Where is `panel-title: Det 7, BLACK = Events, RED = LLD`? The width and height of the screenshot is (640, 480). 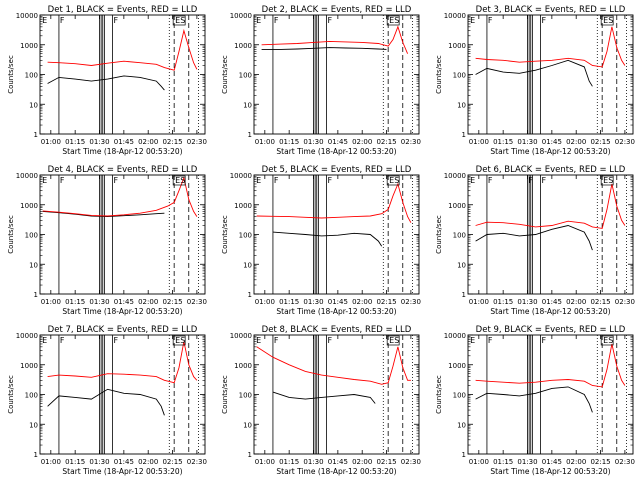 panel-title: Det 7, BLACK = Events, RED = LLD is located at coordinates (123, 330).